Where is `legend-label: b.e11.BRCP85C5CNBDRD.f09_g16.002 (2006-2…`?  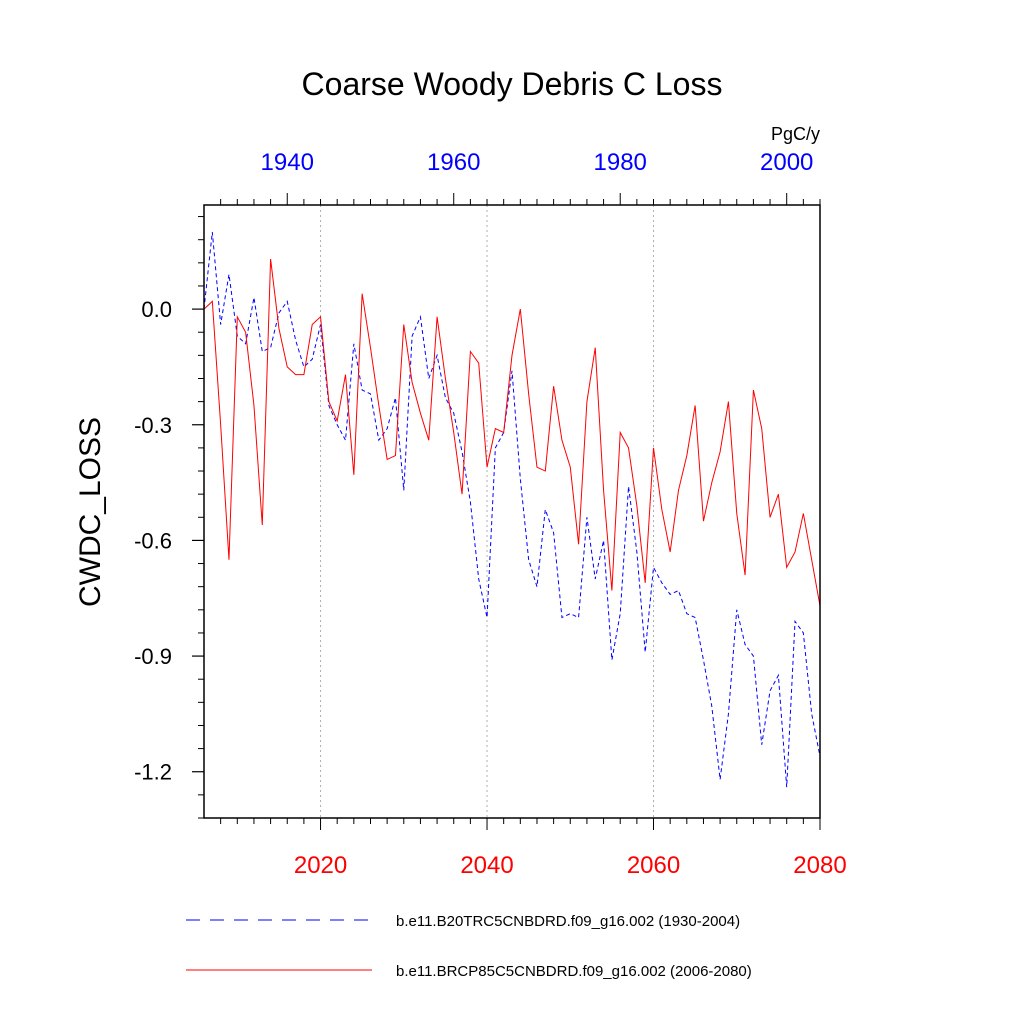
legend-label: b.e11.BRCP85C5CNBDRD.f09_g16.002 (2006-2… is located at coordinates (574, 971).